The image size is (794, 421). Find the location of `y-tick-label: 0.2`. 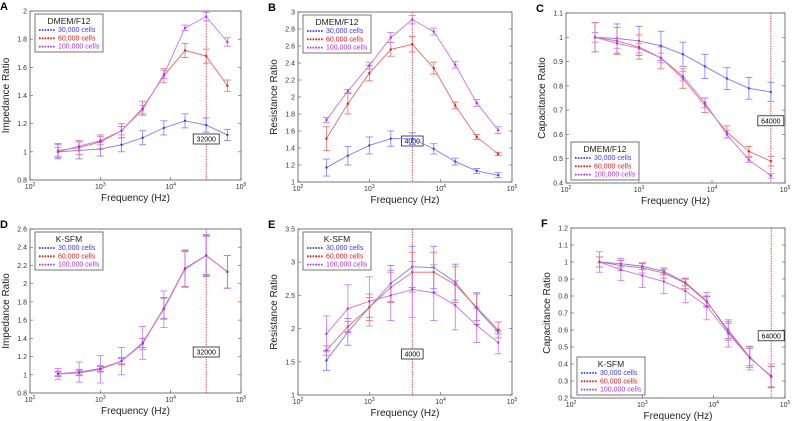

y-tick-label: 0.2 is located at coordinates (563, 399).